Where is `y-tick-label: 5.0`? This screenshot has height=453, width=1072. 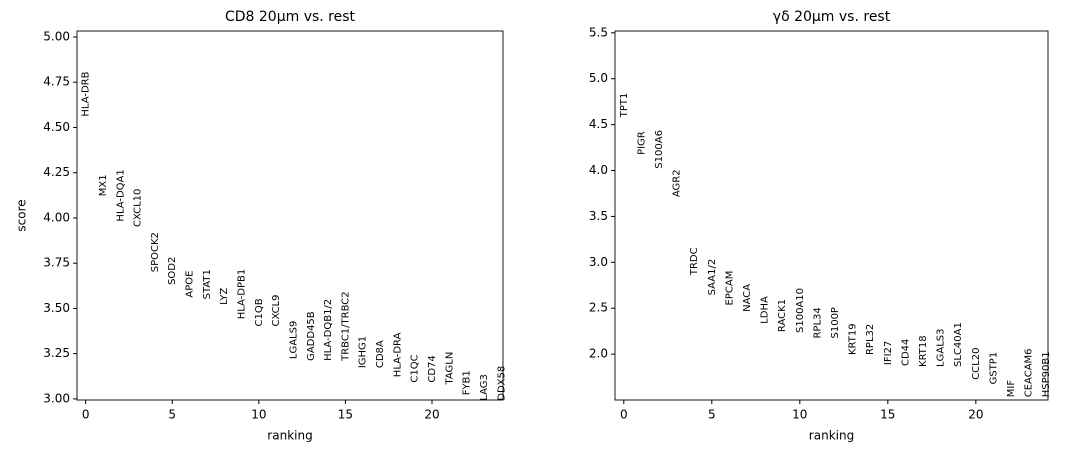 y-tick-label: 5.0 is located at coordinates (598, 78).